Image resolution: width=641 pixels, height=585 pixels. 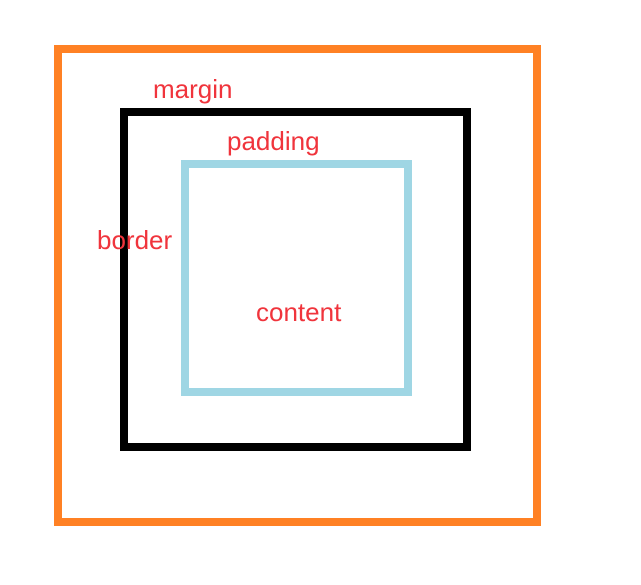 I want to click on margin-label: margin, so click(x=193, y=89).